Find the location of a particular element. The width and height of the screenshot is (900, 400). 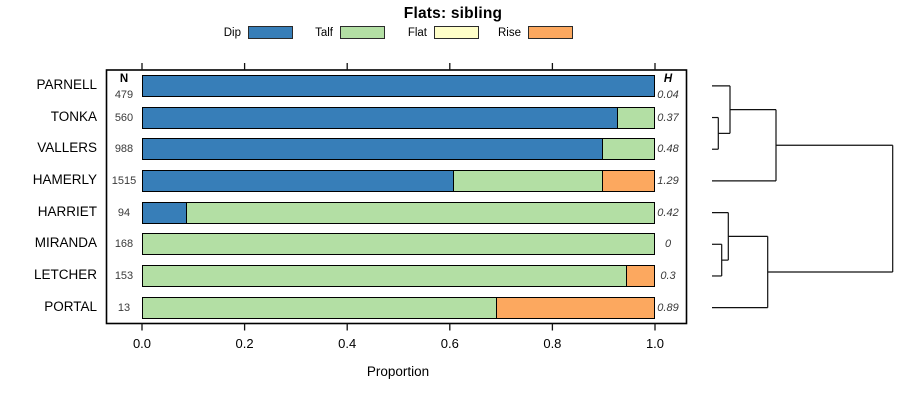

x-tick-label: 0.0 is located at coordinates (142, 343).